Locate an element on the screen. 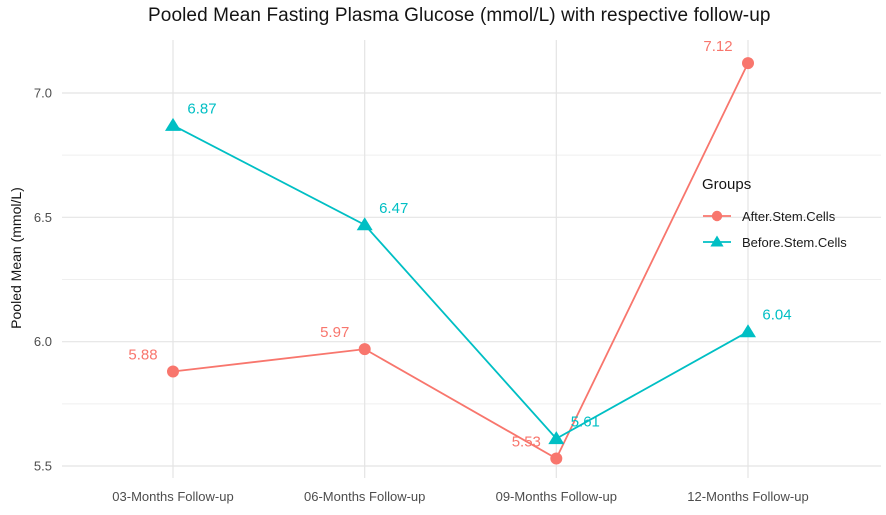 This screenshot has height=515, width=886. y-tick-label: 6.0 is located at coordinates (43, 341).